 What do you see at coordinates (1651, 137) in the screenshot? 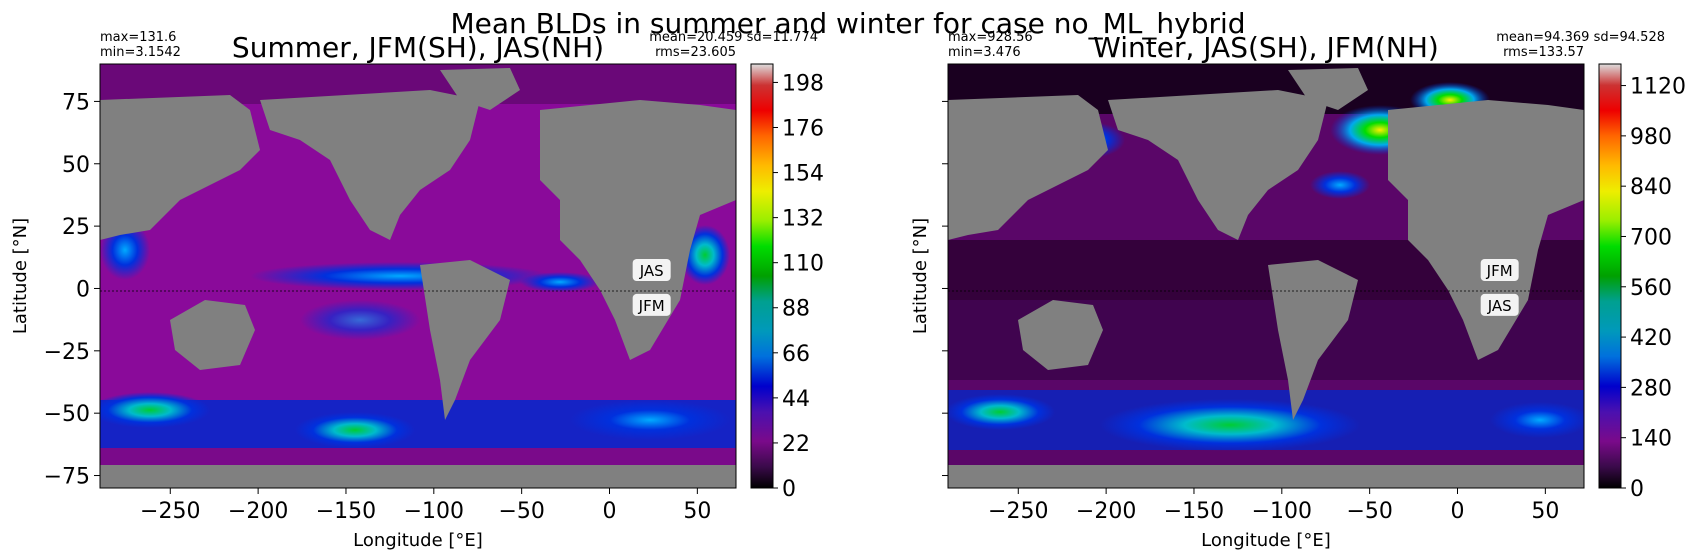
I see `winter-colorbar-label: 980` at bounding box center [1651, 137].